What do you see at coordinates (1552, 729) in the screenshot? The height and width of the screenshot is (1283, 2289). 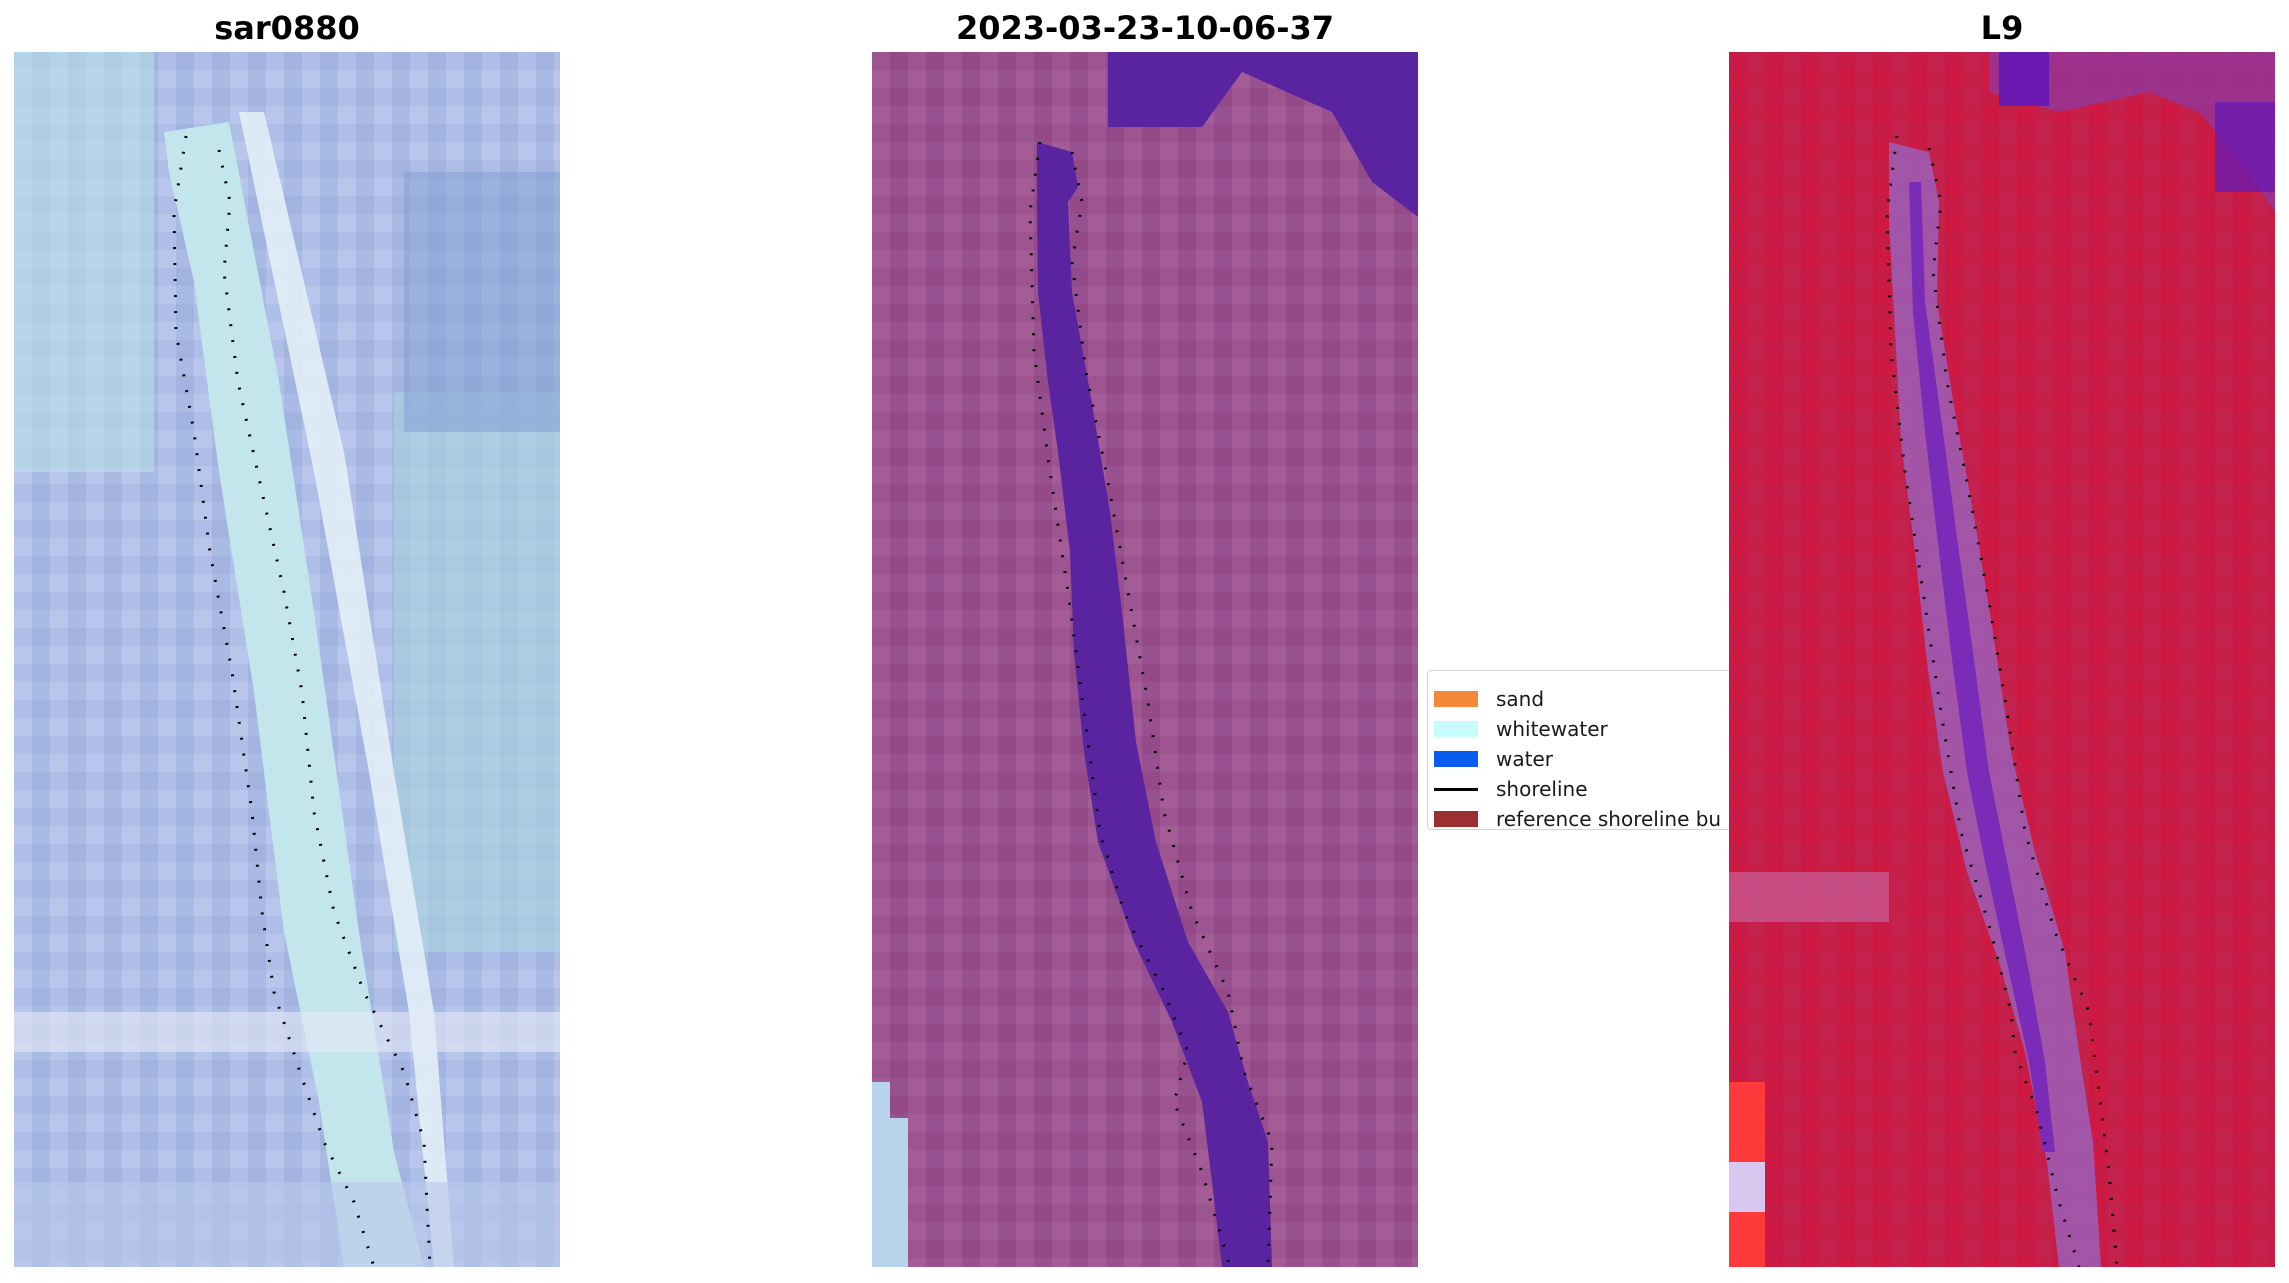 I see `legend-label: whitewater` at bounding box center [1552, 729].